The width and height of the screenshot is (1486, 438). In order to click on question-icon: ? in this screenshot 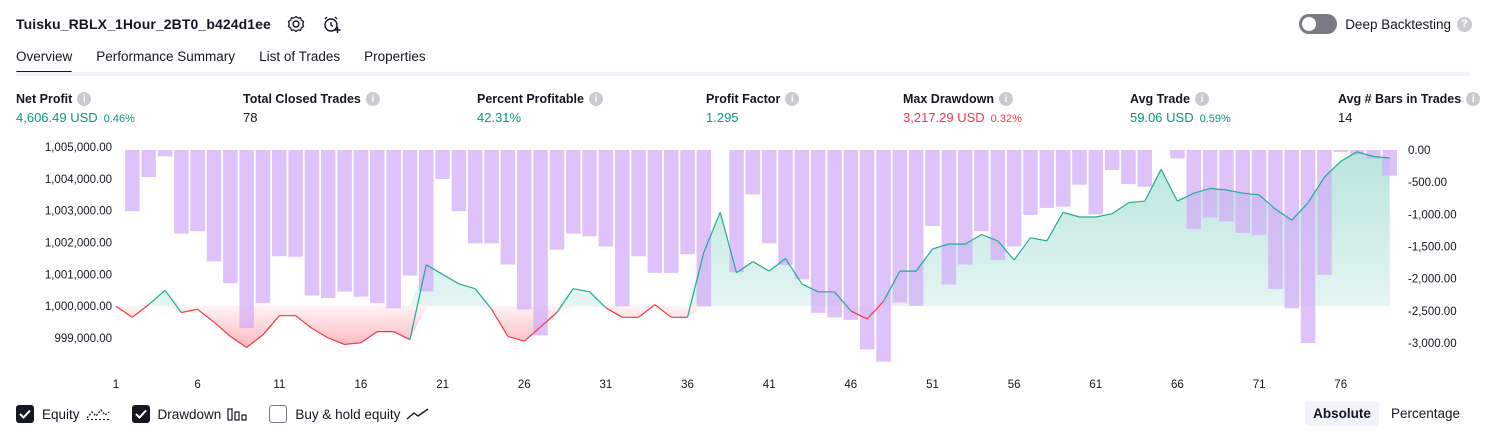, I will do `click(1464, 24)`.